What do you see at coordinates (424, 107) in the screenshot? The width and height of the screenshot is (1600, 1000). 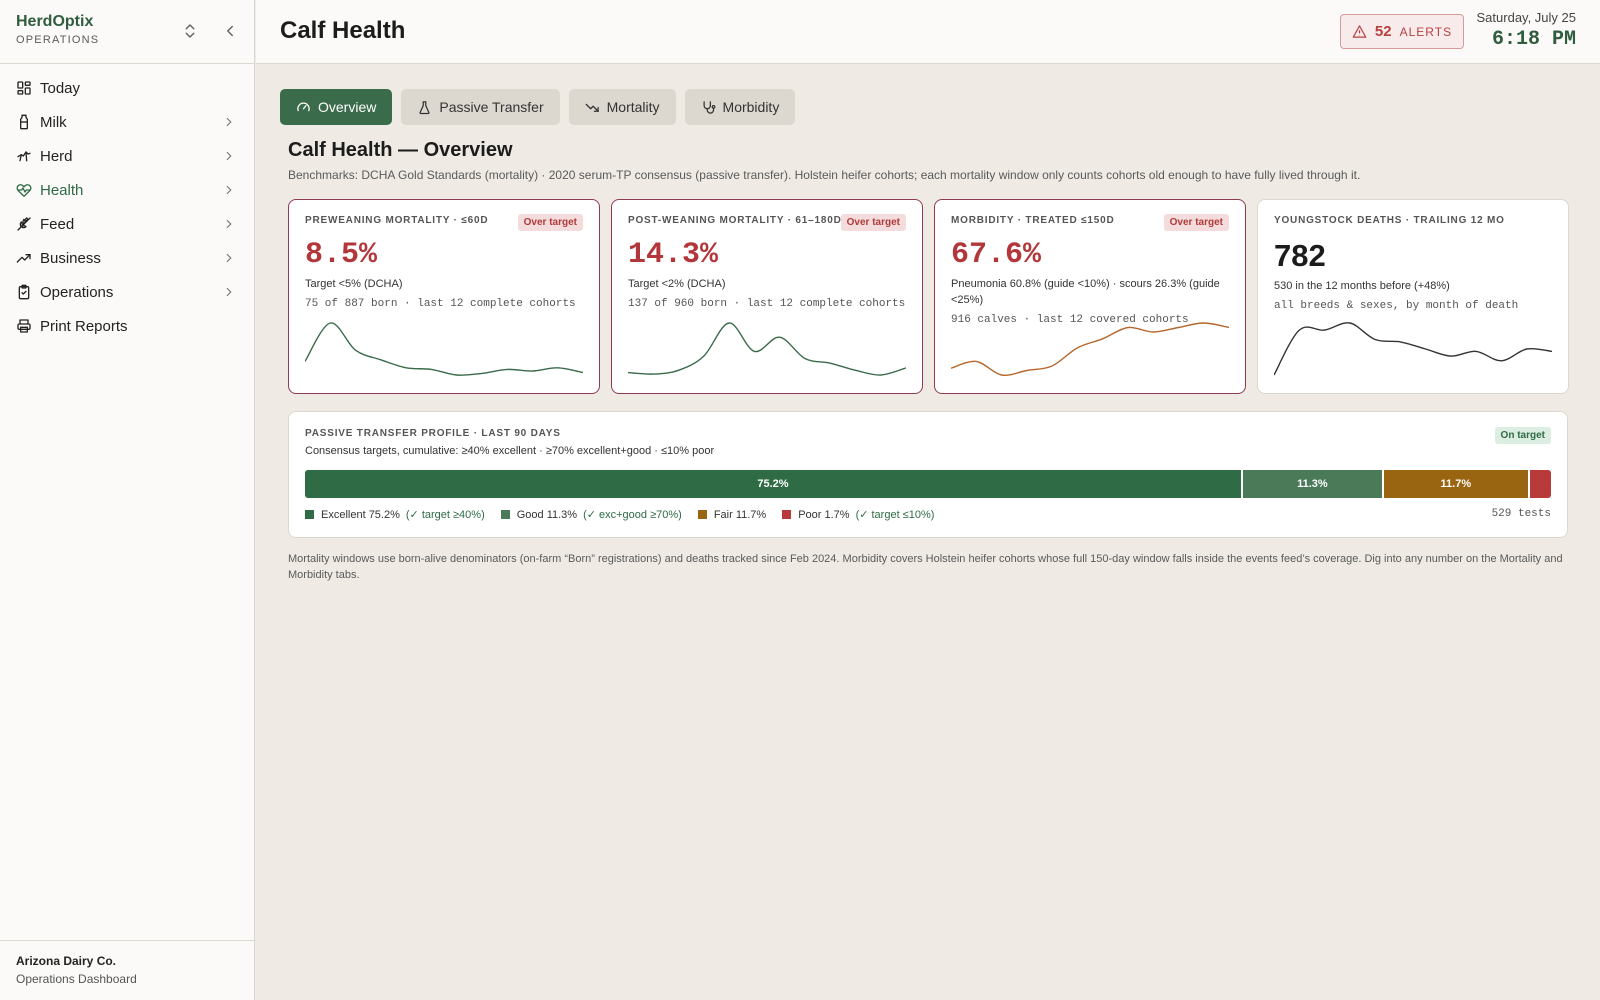 I see `flask-icon` at bounding box center [424, 107].